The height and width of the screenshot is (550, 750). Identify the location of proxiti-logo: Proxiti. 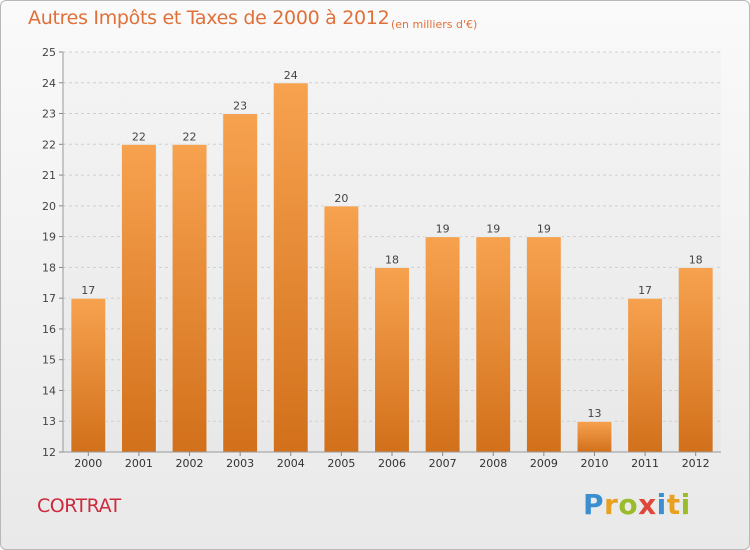
(637, 504).